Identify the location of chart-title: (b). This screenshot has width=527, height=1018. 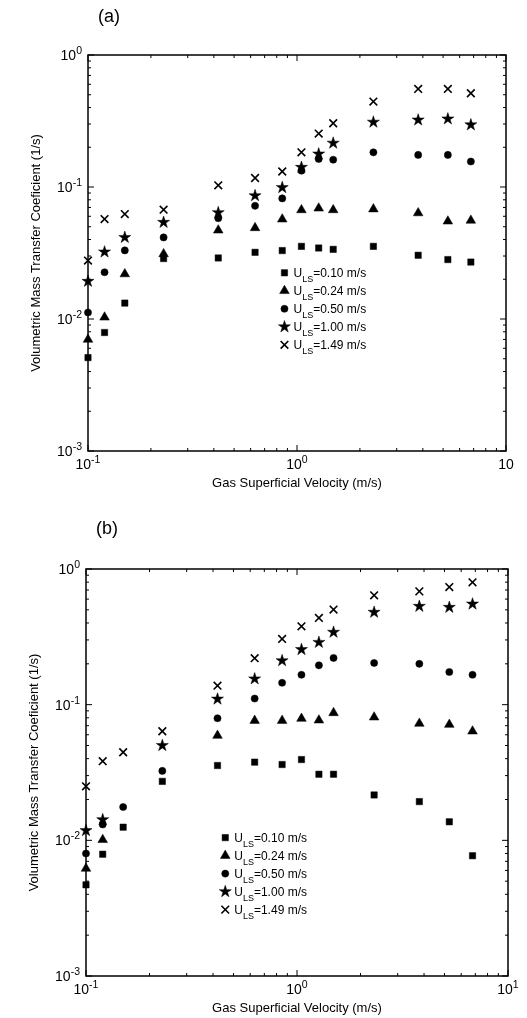
(107, 528).